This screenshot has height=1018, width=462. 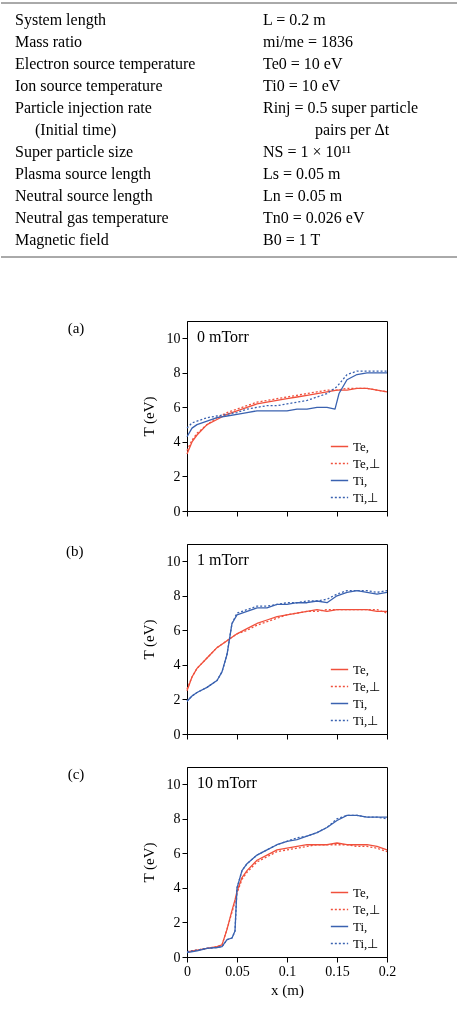 I want to click on text: pairs per Δt, so click(x=352, y=130).